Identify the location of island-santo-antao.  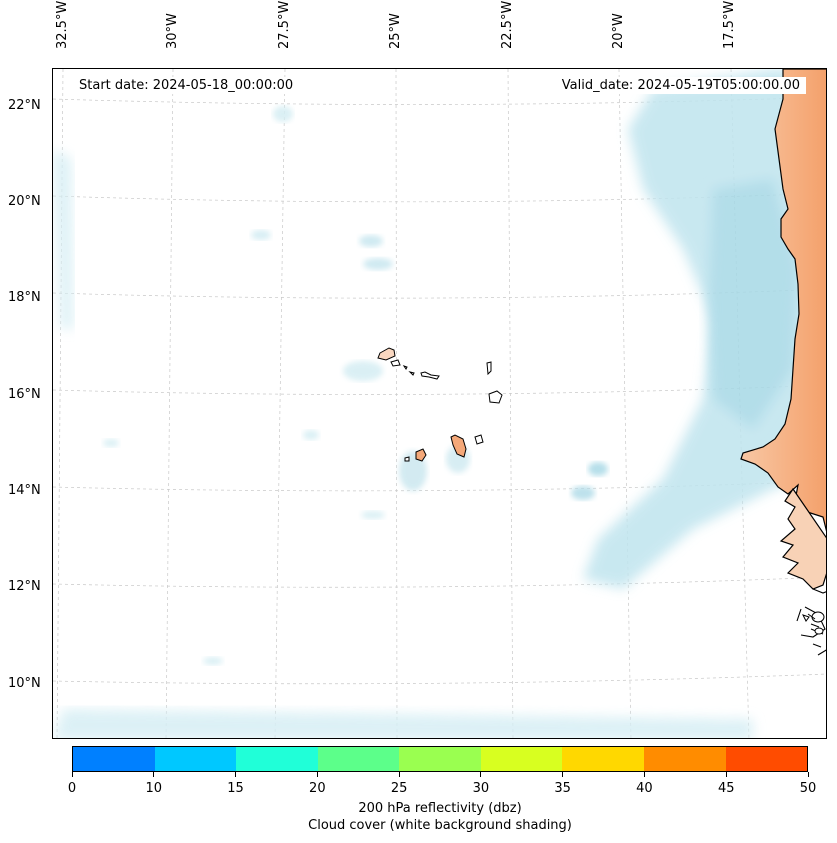
(386, 354).